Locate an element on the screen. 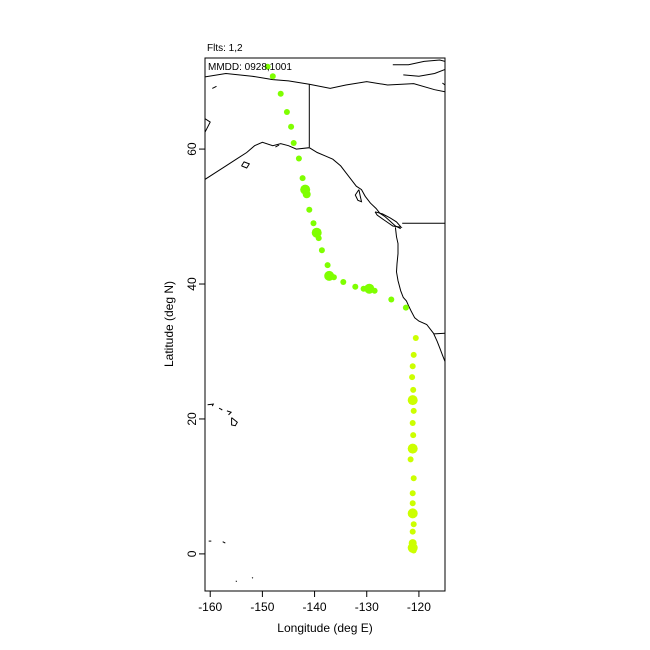 This screenshot has height=650, width=650. x-tick-label: -140 is located at coordinates (315, 607).